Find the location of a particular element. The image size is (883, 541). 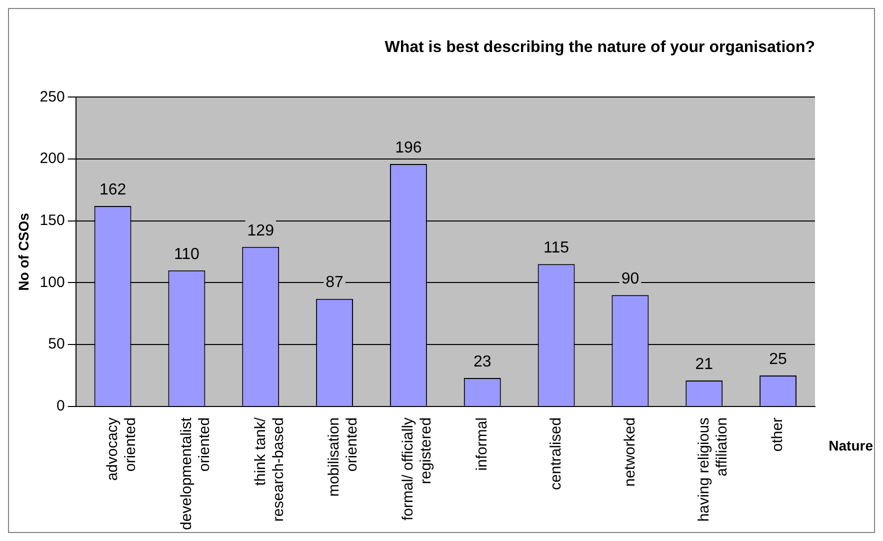

data-label: 21 is located at coordinates (704, 364).